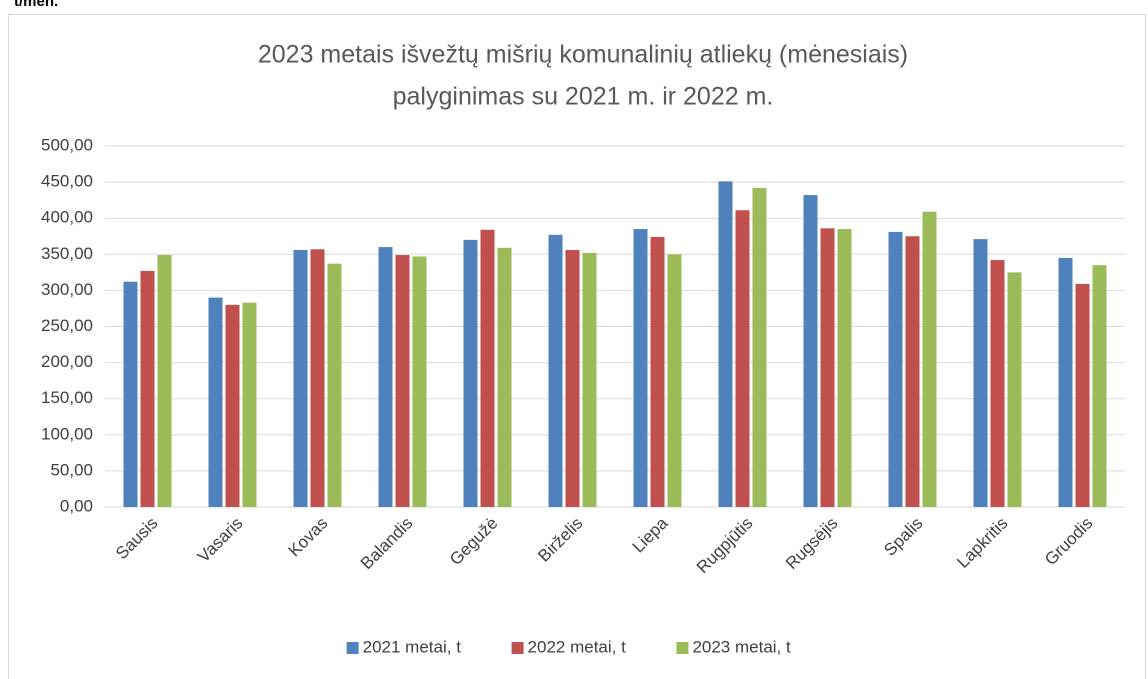 This screenshot has width=1148, height=679. Describe the element at coordinates (67, 325) in the screenshot. I see `y-tick-label: 250,00` at that location.